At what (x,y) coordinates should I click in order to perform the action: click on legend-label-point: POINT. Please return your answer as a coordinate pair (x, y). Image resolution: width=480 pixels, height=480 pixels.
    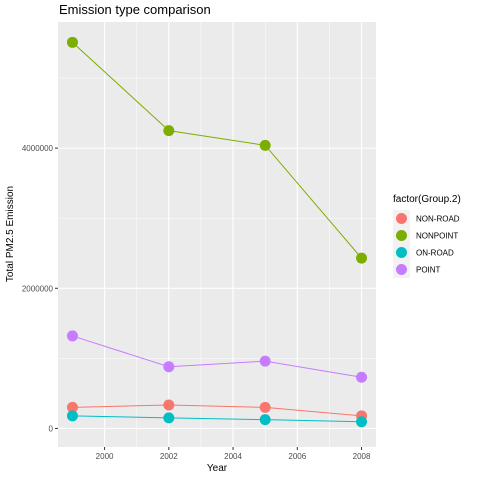
    Looking at the image, I should click on (428, 270).